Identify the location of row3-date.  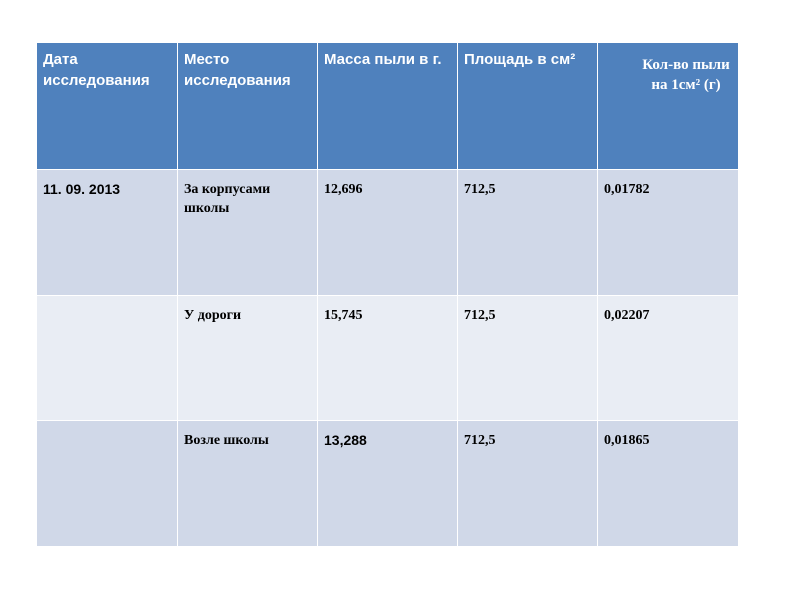
(107, 484).